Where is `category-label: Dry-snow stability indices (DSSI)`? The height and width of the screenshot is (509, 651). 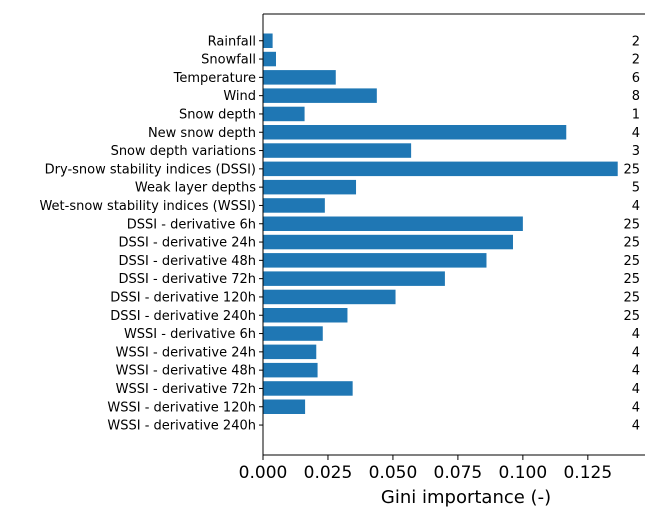 category-label: Dry-snow stability indices (DSSI) is located at coordinates (150, 169).